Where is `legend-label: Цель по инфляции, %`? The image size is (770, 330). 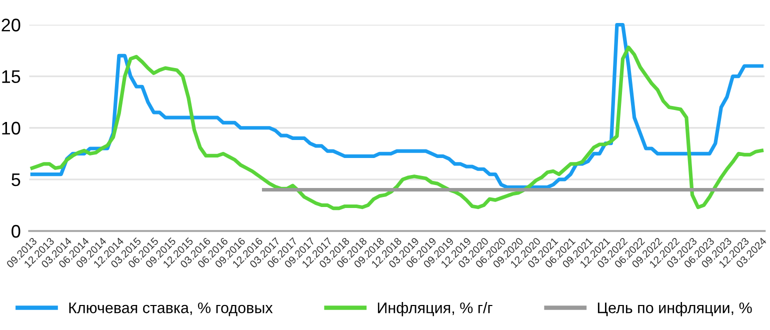
legend-label: Цель по инфляции, % is located at coordinates (675, 309).